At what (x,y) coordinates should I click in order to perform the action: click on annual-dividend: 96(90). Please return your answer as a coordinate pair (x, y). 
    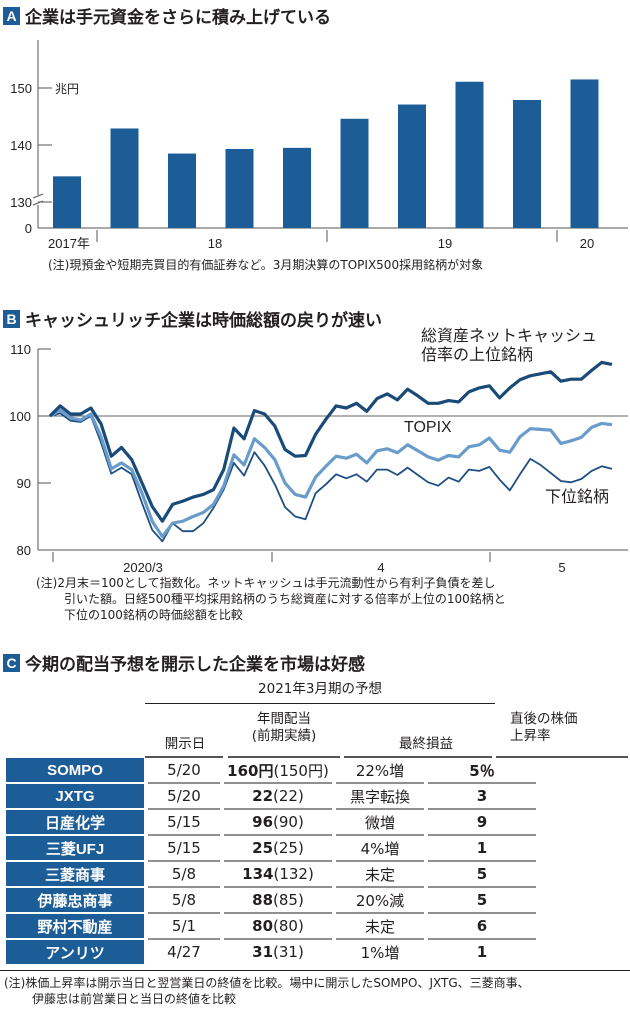
    Looking at the image, I should click on (278, 823).